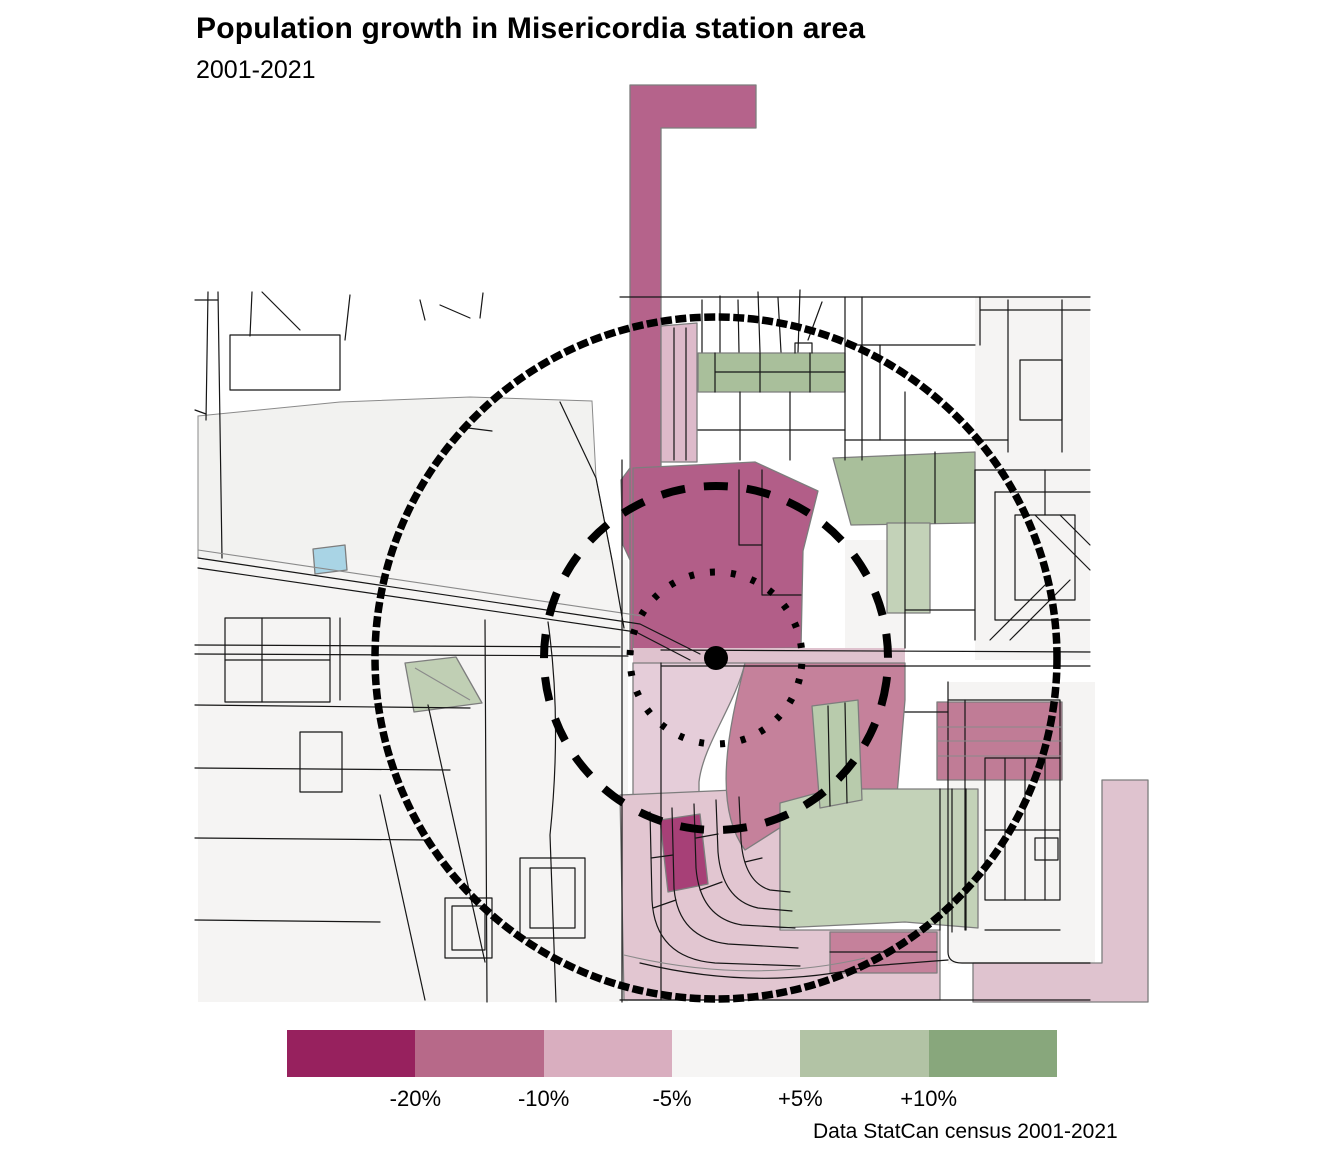  I want to click on pond, so click(330, 559).